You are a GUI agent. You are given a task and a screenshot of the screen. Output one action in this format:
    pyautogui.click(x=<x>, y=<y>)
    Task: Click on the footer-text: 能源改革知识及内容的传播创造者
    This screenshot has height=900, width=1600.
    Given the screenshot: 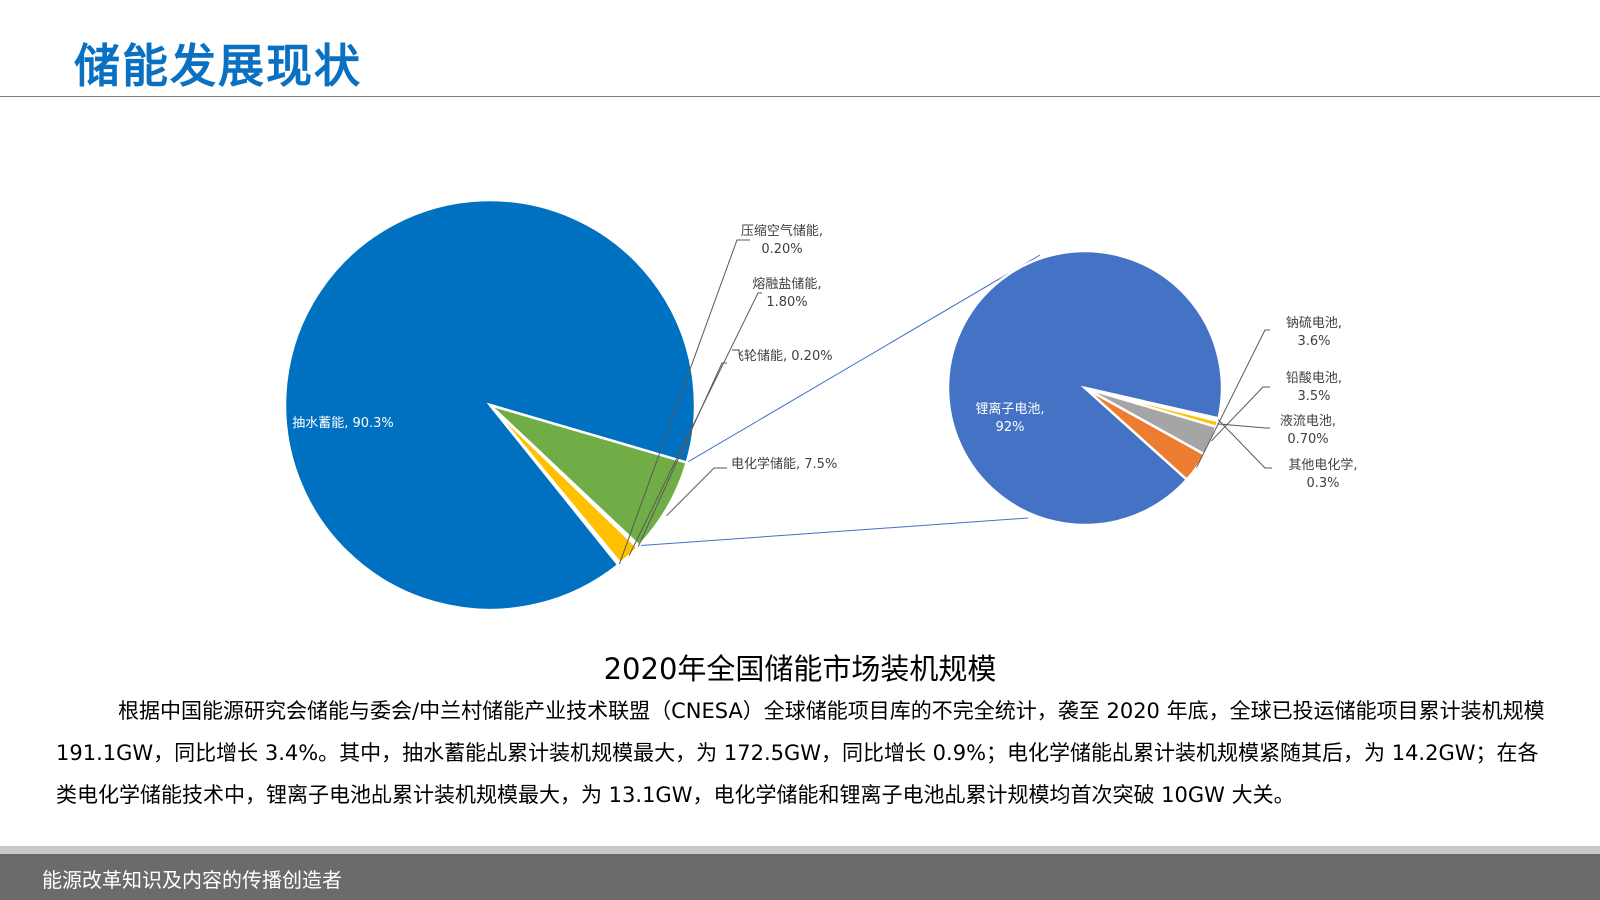 What is the action you would take?
    pyautogui.click(x=192, y=880)
    